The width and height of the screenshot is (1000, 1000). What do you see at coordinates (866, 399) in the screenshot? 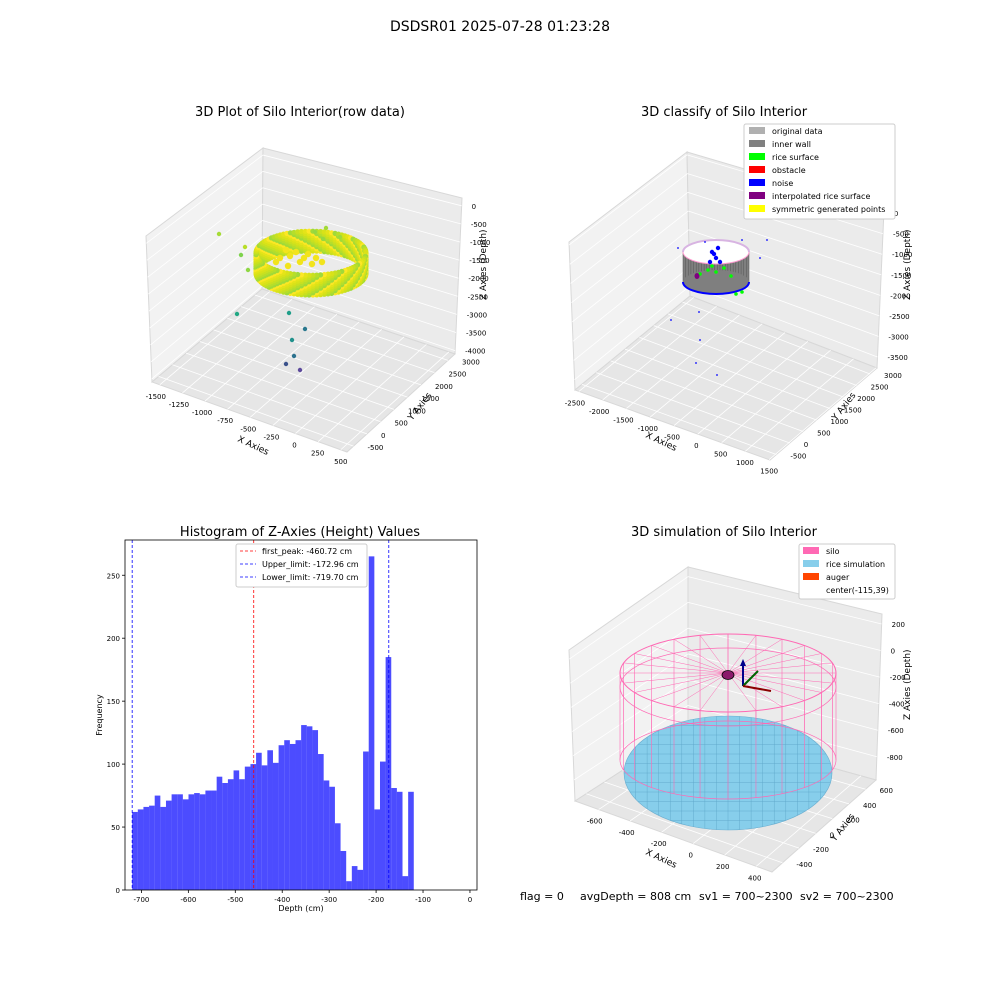
I see `y-tick-label: 2000` at bounding box center [866, 399].